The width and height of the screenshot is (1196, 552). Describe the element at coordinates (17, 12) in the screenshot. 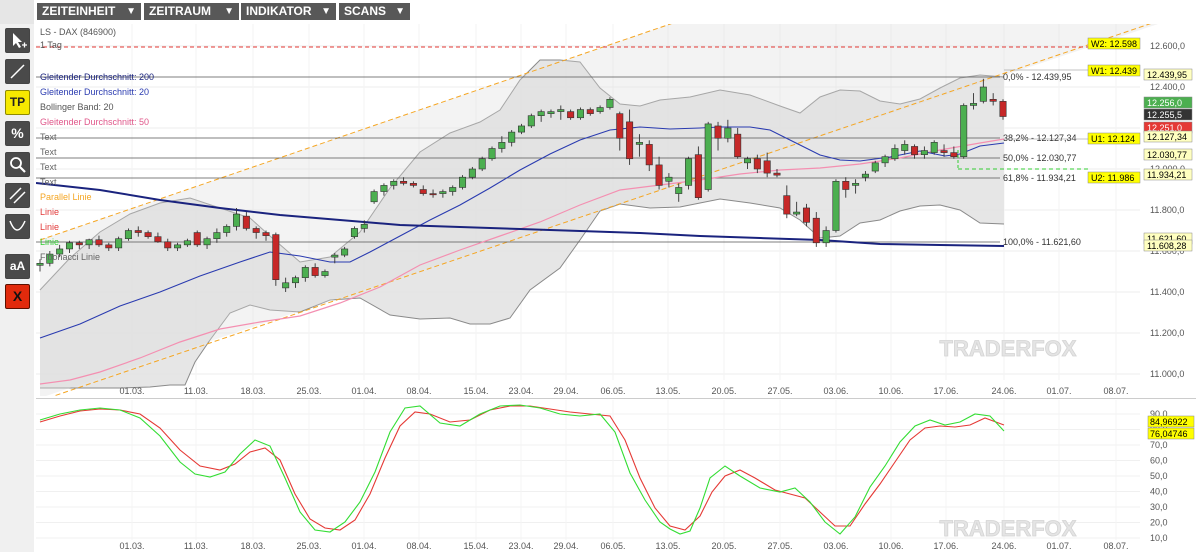

I see `top-left-corner` at that location.